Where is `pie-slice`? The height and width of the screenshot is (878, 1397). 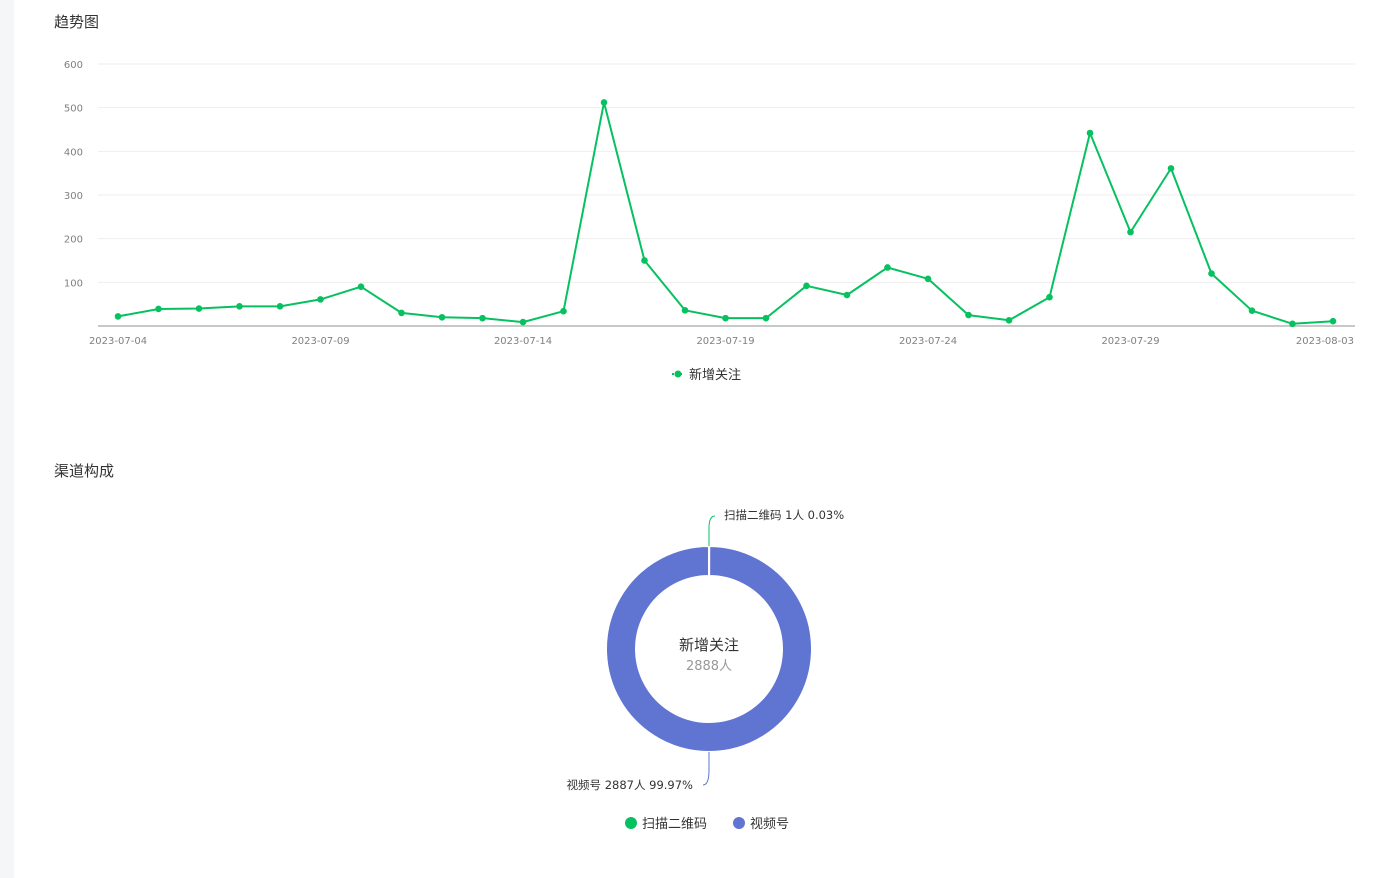
pie-slice is located at coordinates (709, 648).